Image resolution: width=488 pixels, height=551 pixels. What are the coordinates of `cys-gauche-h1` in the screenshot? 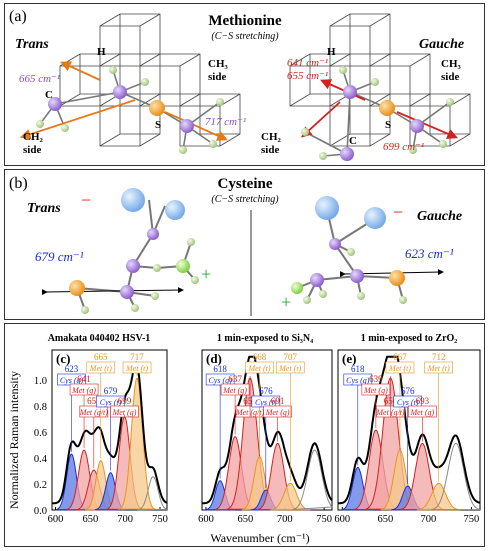 It's located at (351, 252).